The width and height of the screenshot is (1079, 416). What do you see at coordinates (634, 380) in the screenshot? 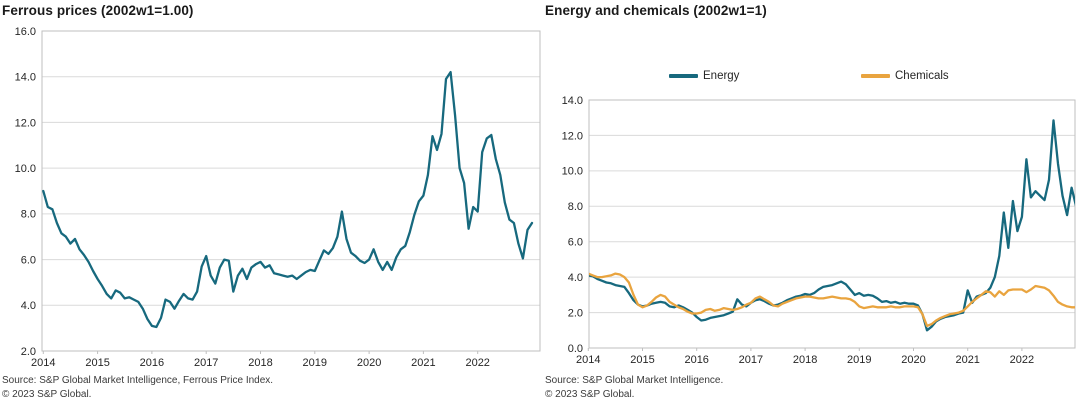
I see `source-line: Source: S&P Global Market Intelligence.` at bounding box center [634, 380].